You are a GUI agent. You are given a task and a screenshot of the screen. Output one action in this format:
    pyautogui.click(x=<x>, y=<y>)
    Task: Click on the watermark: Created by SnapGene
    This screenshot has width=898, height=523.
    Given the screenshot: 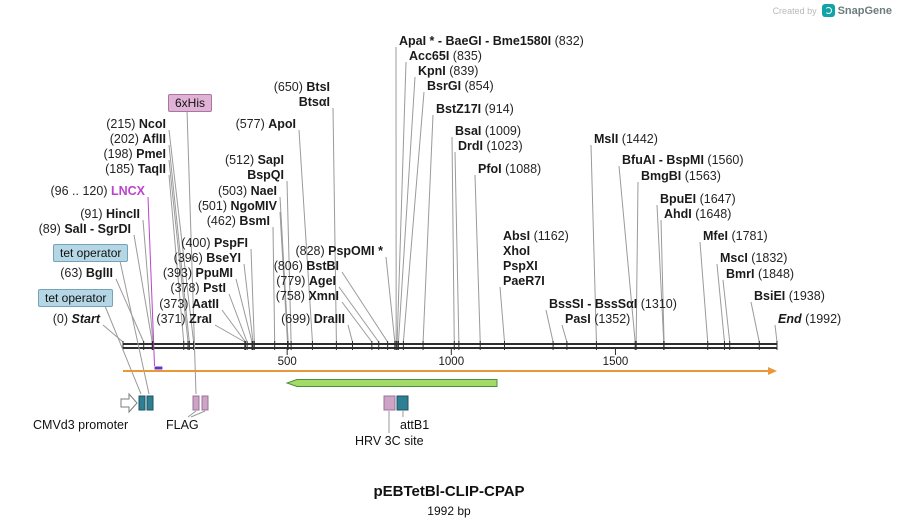 What is the action you would take?
    pyautogui.click(x=832, y=10)
    